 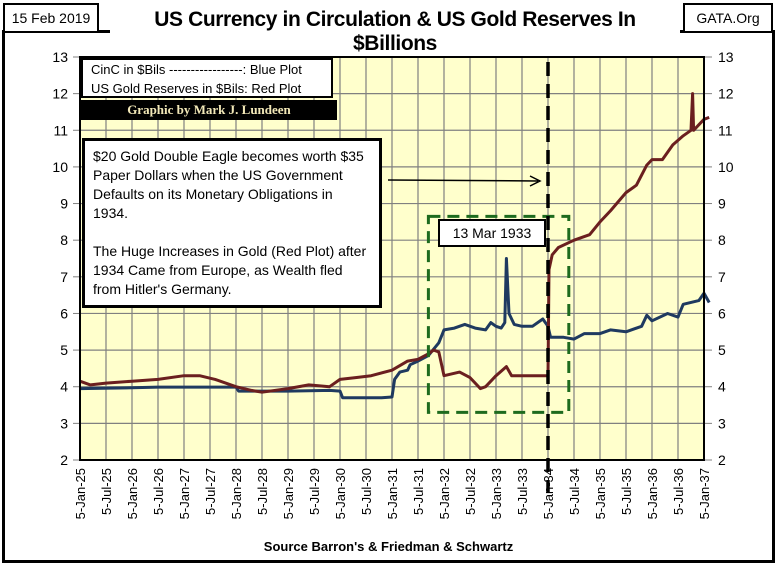 What do you see at coordinates (722, 204) in the screenshot?
I see `y-tick-label-right: 9` at bounding box center [722, 204].